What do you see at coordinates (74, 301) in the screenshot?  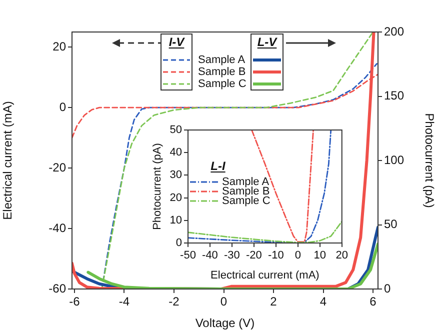 I see `x-tick-label: -6` at bounding box center [74, 301].